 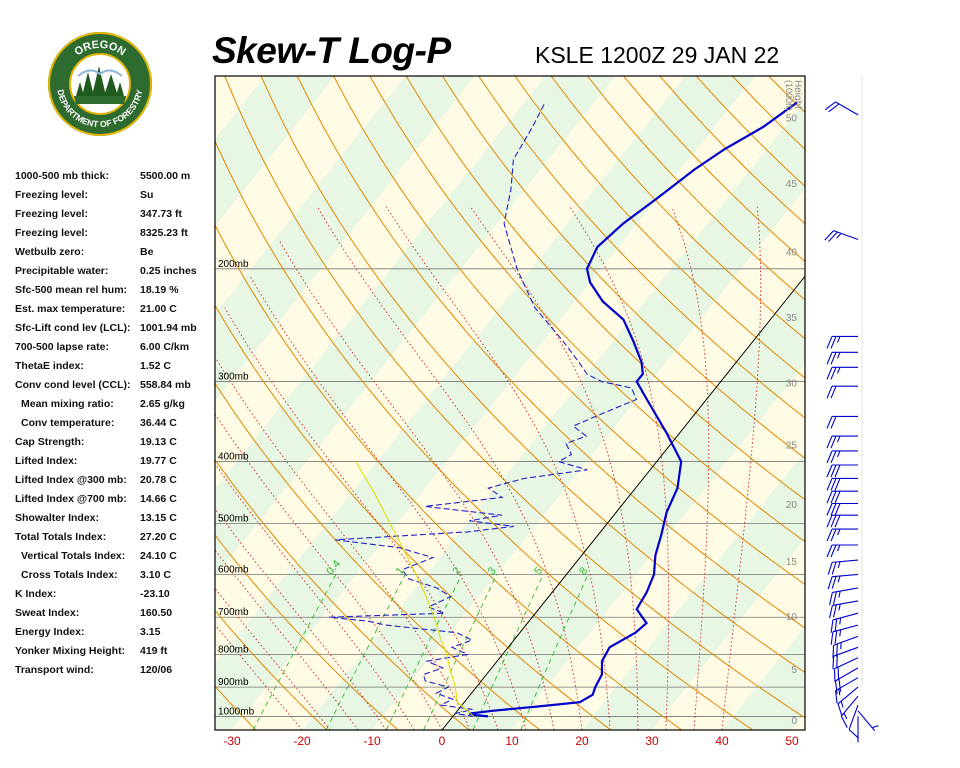 I want to click on stat-value: 558.84 mb, so click(x=165, y=385).